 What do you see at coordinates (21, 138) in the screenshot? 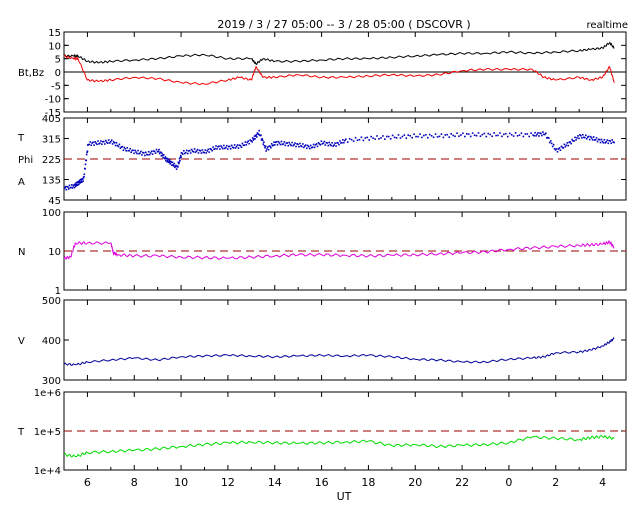
I see `y-axis-label: T` at bounding box center [21, 138].